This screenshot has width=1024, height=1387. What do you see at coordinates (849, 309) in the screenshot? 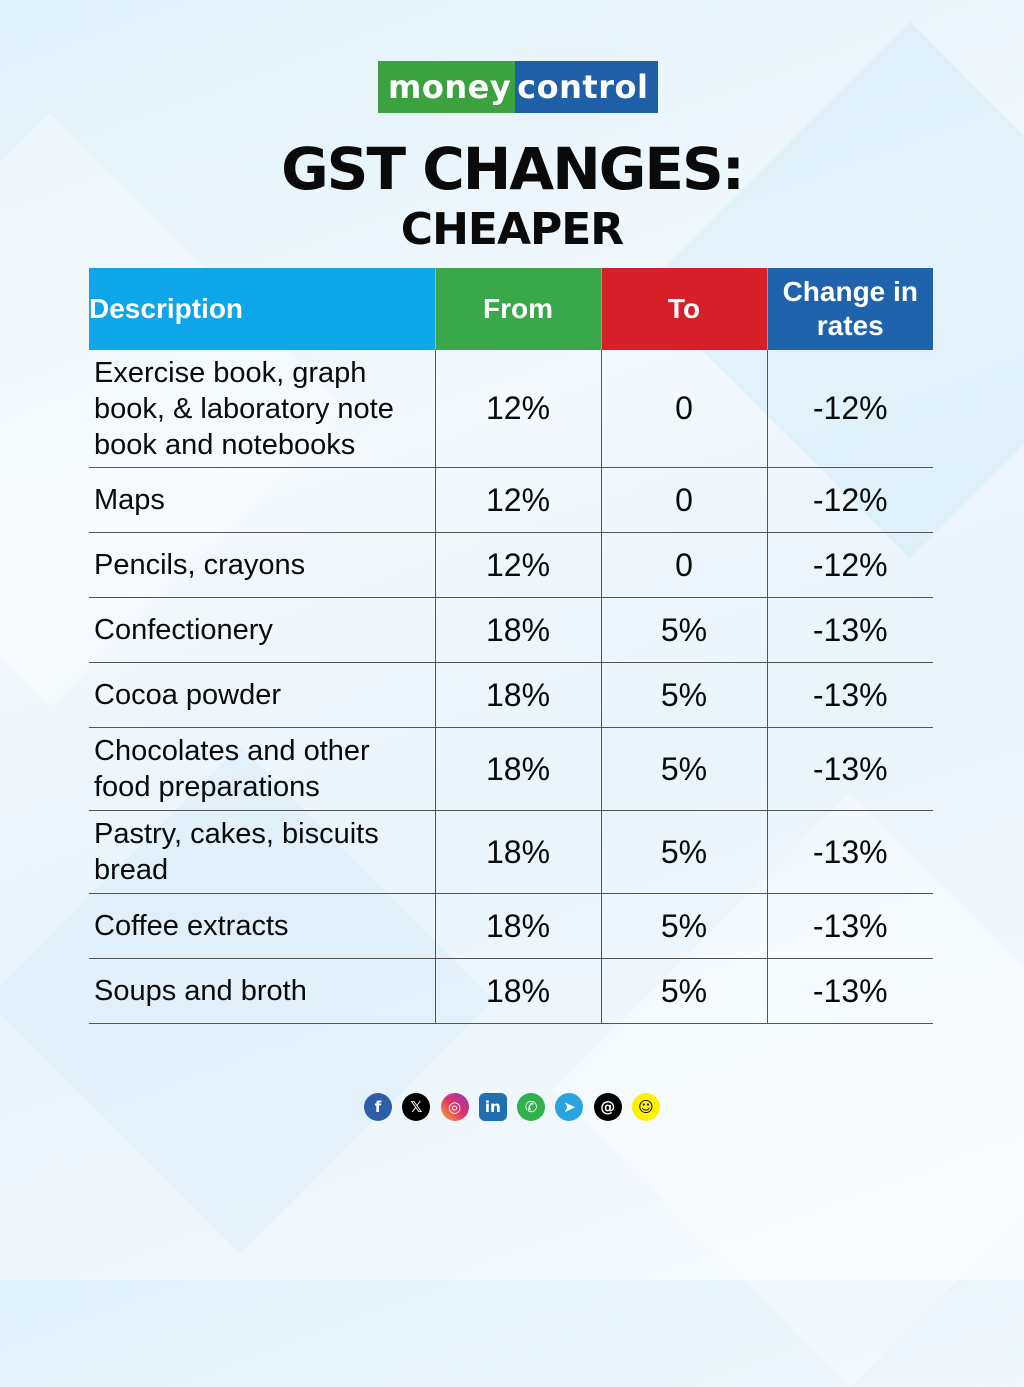
I see `header-change-in-rates: Change in rates` at bounding box center [849, 309].